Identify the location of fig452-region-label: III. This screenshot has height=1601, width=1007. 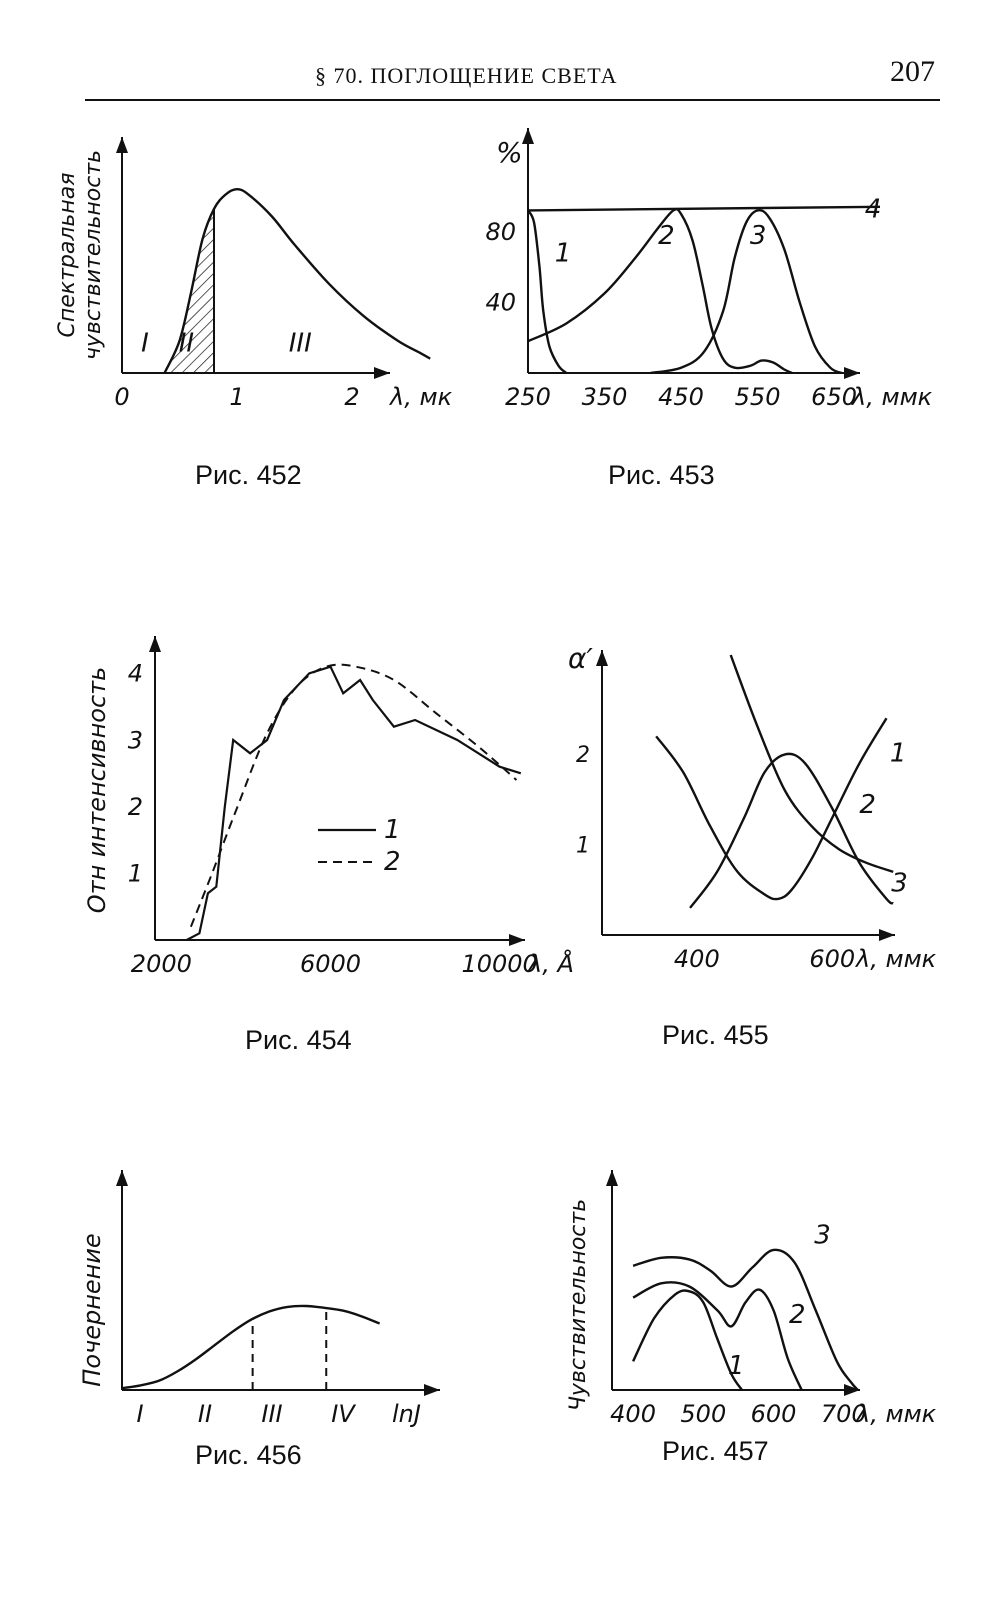
(300, 344).